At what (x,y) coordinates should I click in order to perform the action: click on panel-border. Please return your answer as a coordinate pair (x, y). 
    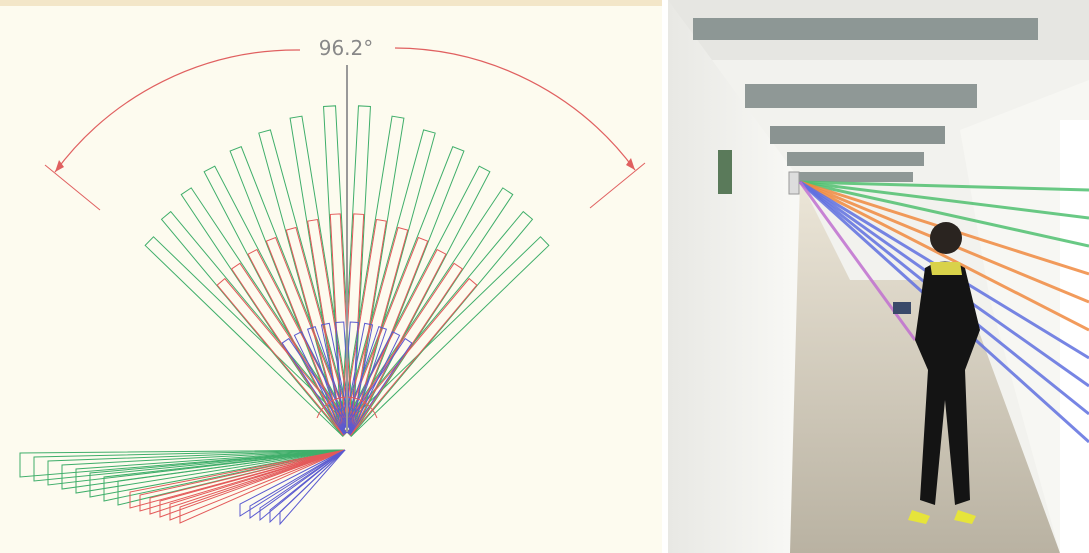
    Looking at the image, I should click on (331, 3).